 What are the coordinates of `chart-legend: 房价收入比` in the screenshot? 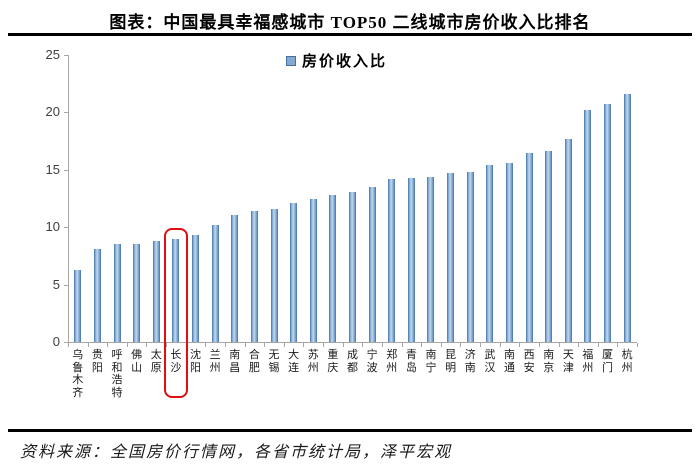 It's located at (336, 60).